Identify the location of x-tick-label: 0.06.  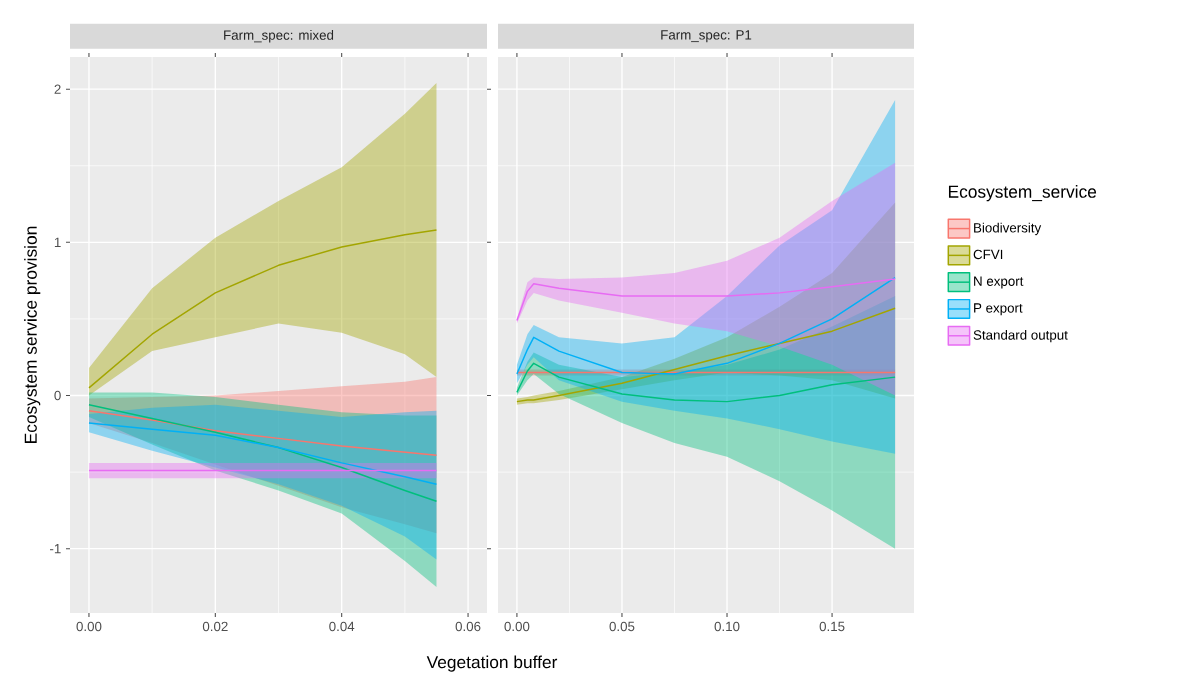
(468, 626).